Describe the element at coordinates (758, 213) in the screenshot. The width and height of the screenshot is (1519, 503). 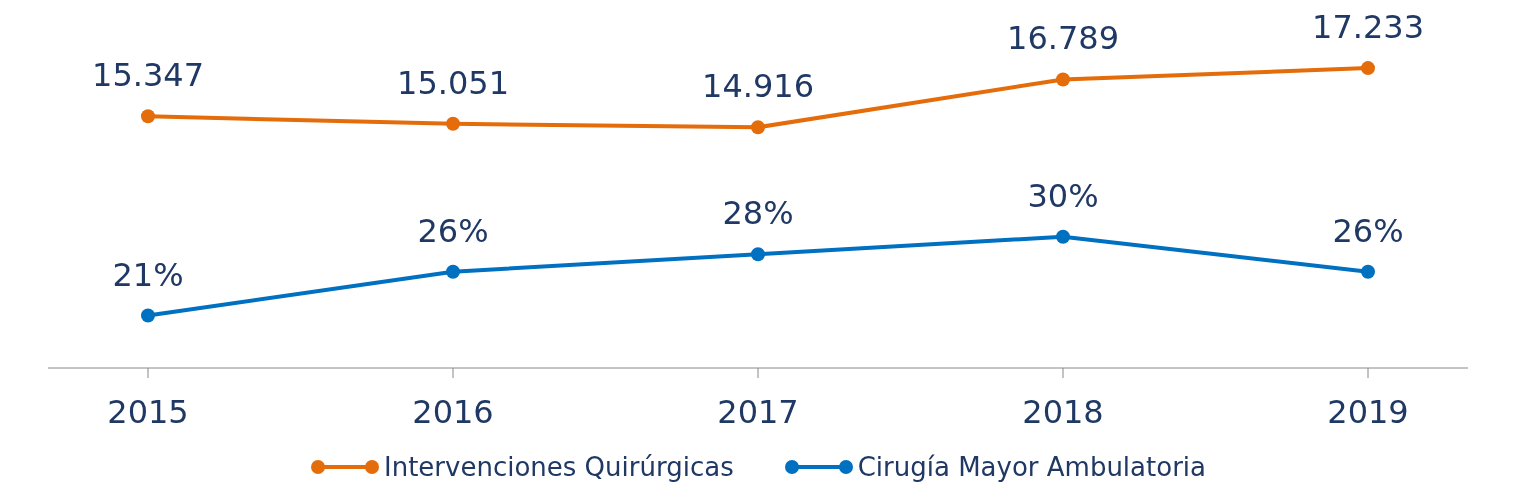
I see `data-label: 28%` at that location.